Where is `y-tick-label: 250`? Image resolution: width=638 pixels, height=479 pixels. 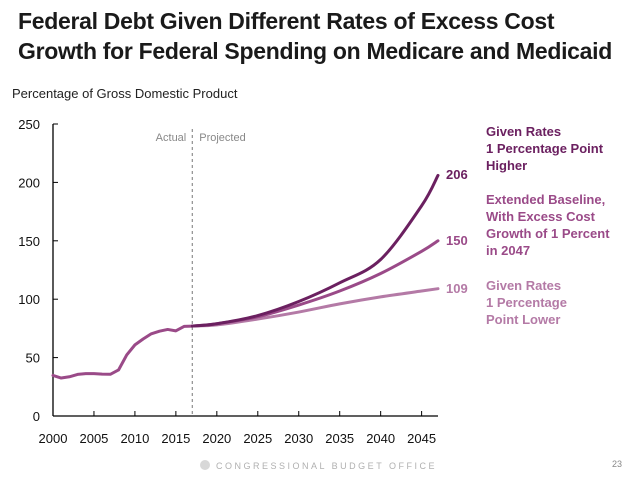 y-tick-label: 250 is located at coordinates (29, 124).